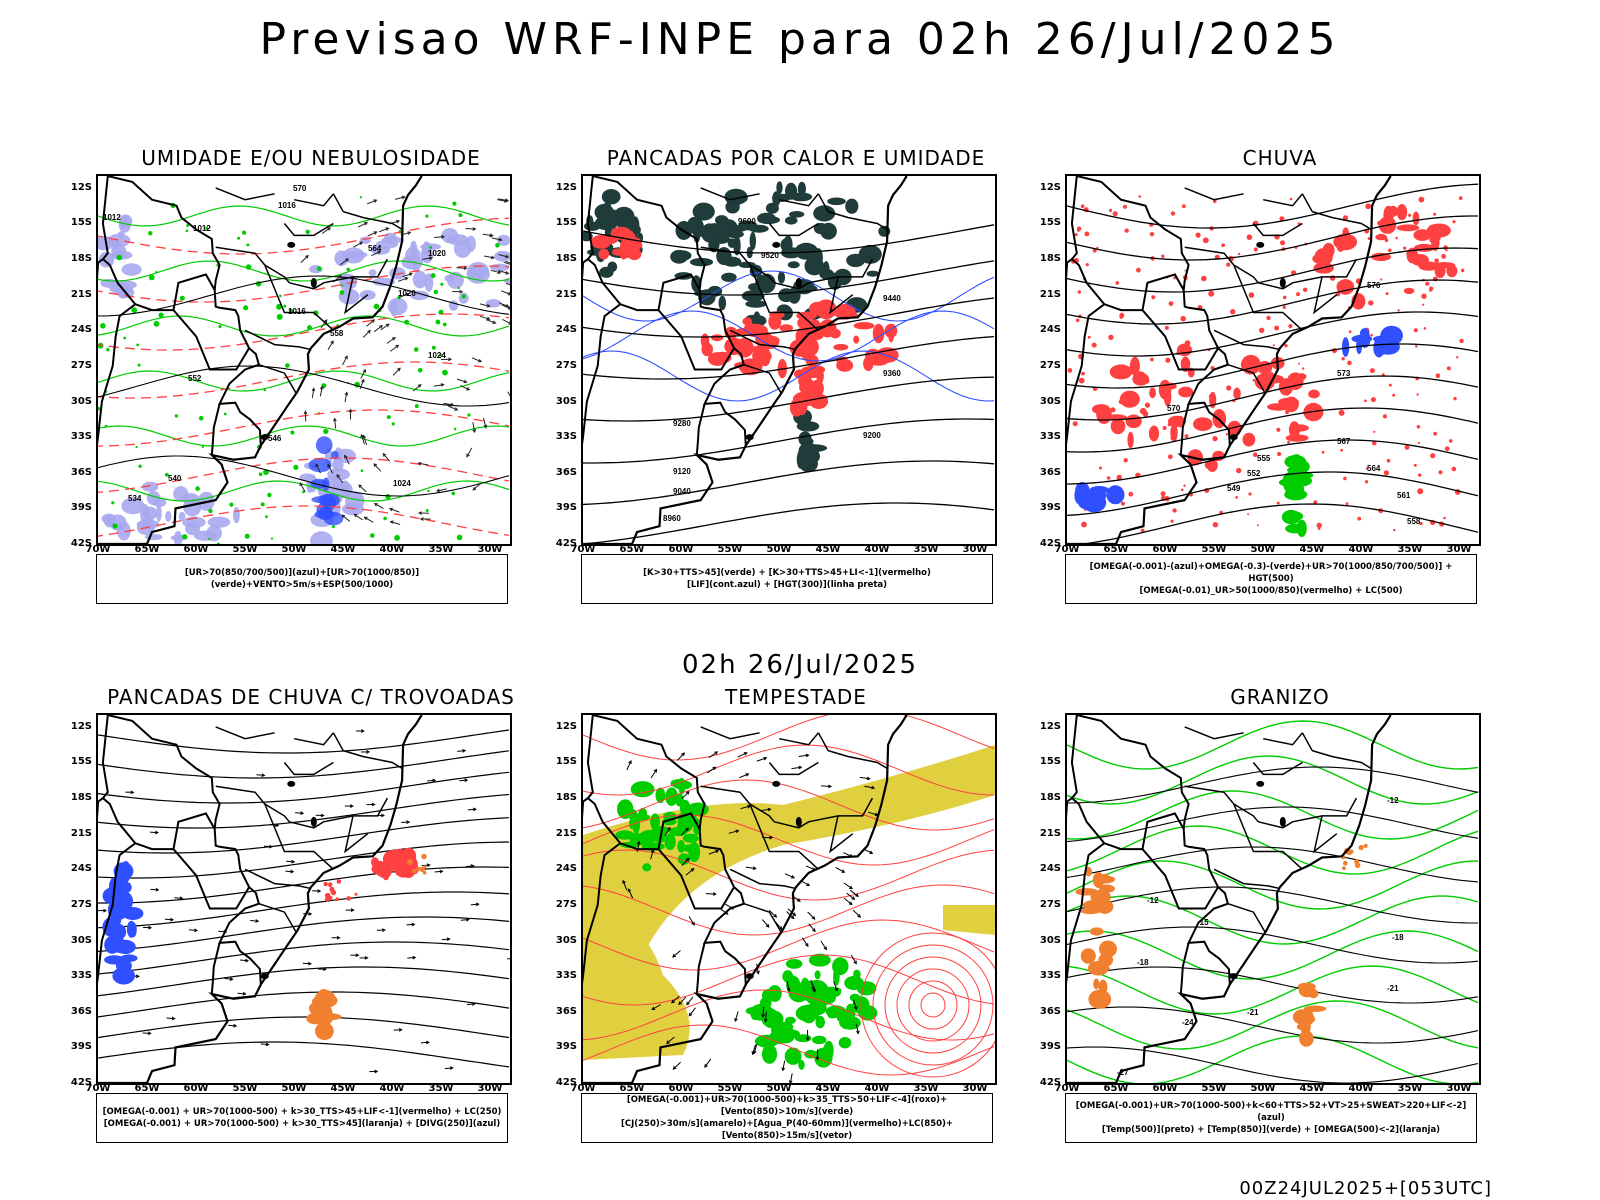 The image size is (1600, 1200). What do you see at coordinates (311, 158) in the screenshot?
I see `panel-title: UMIDADE E/OU NEBULOSIDADE` at bounding box center [311, 158].